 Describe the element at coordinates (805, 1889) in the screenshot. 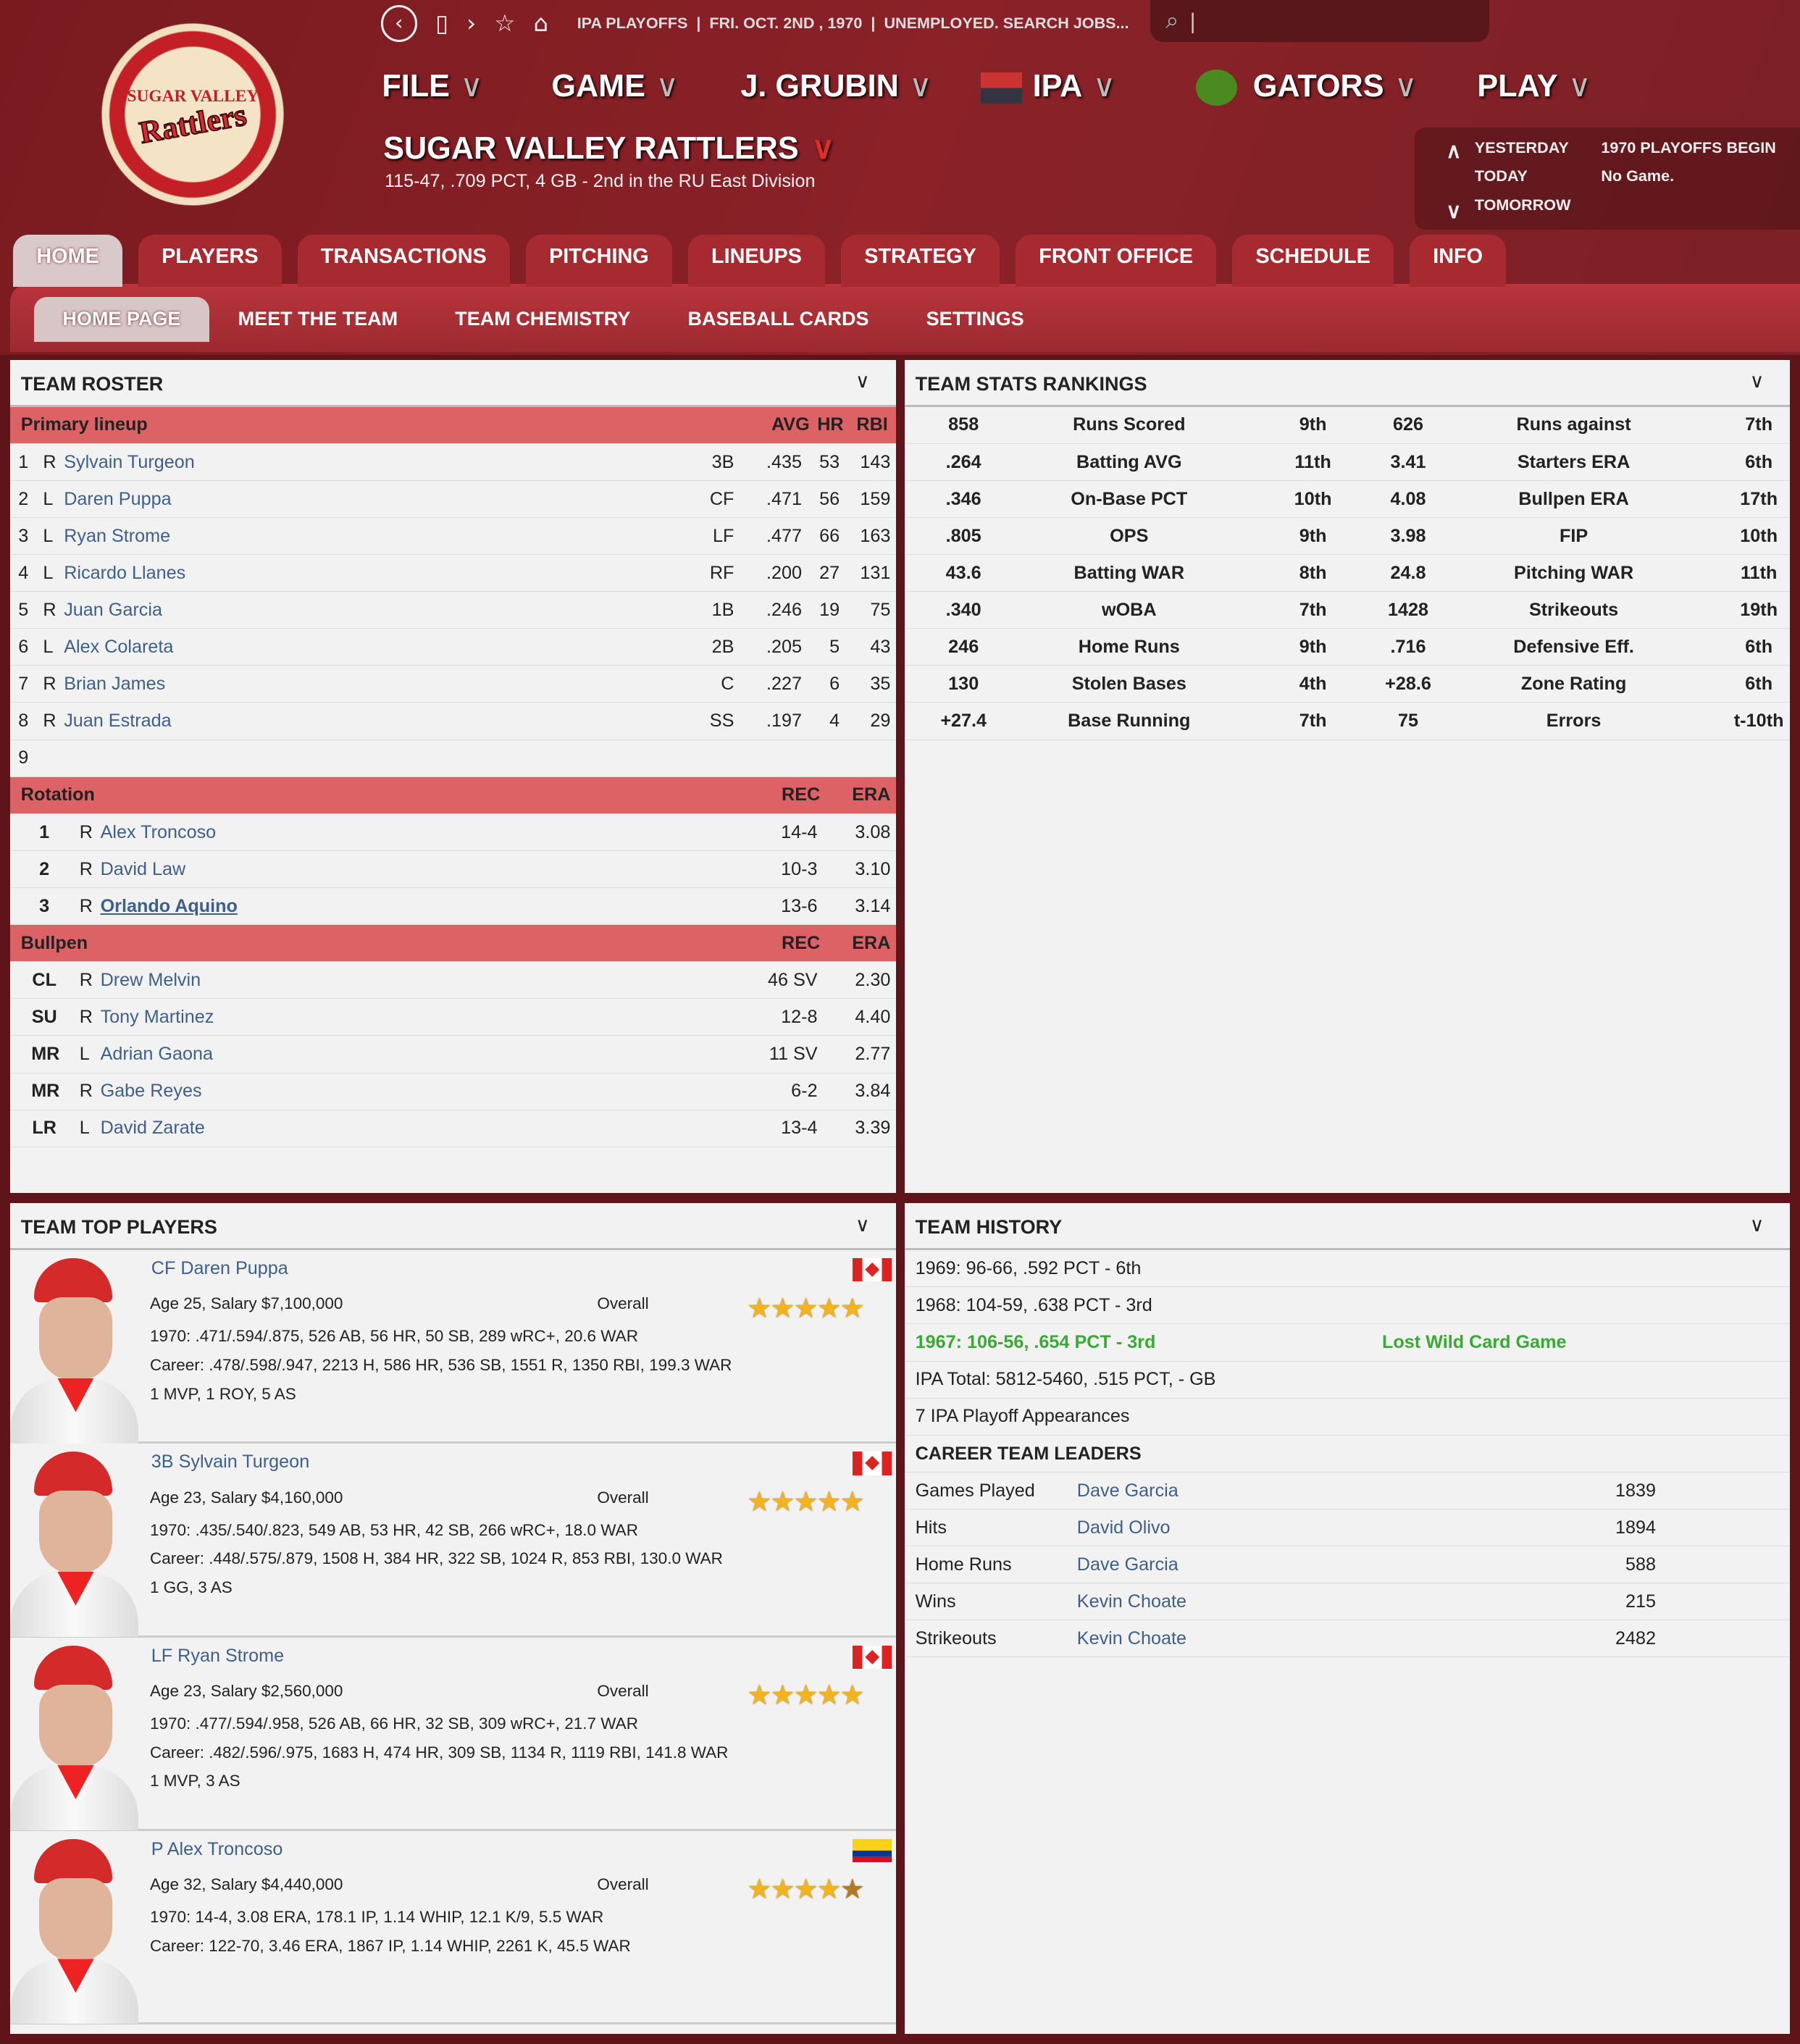

I see `star-rating: ★★★★★` at that location.